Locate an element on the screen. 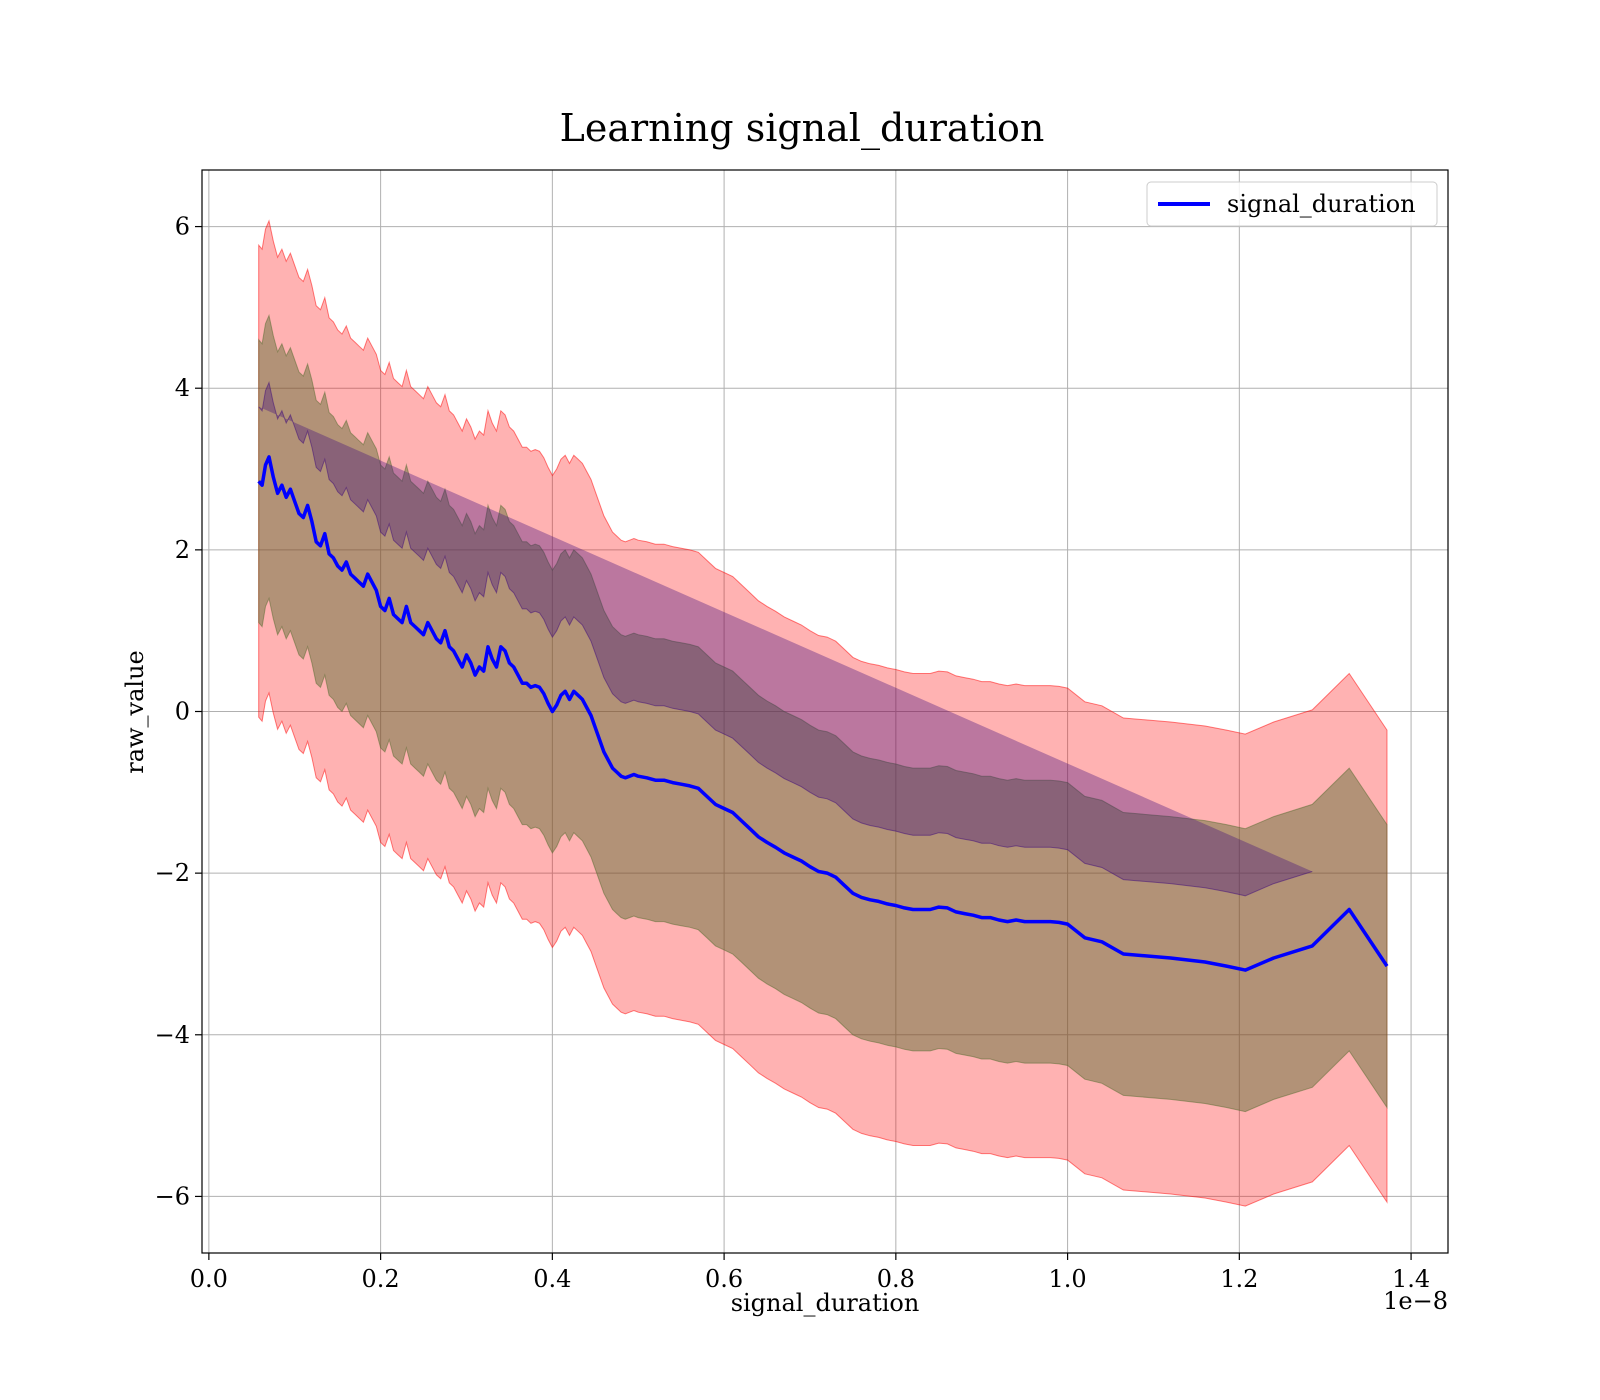 Image resolution: width=1600 pixels, height=1400 pixels. x-tick-label: 1.2 is located at coordinates (1239, 1279).